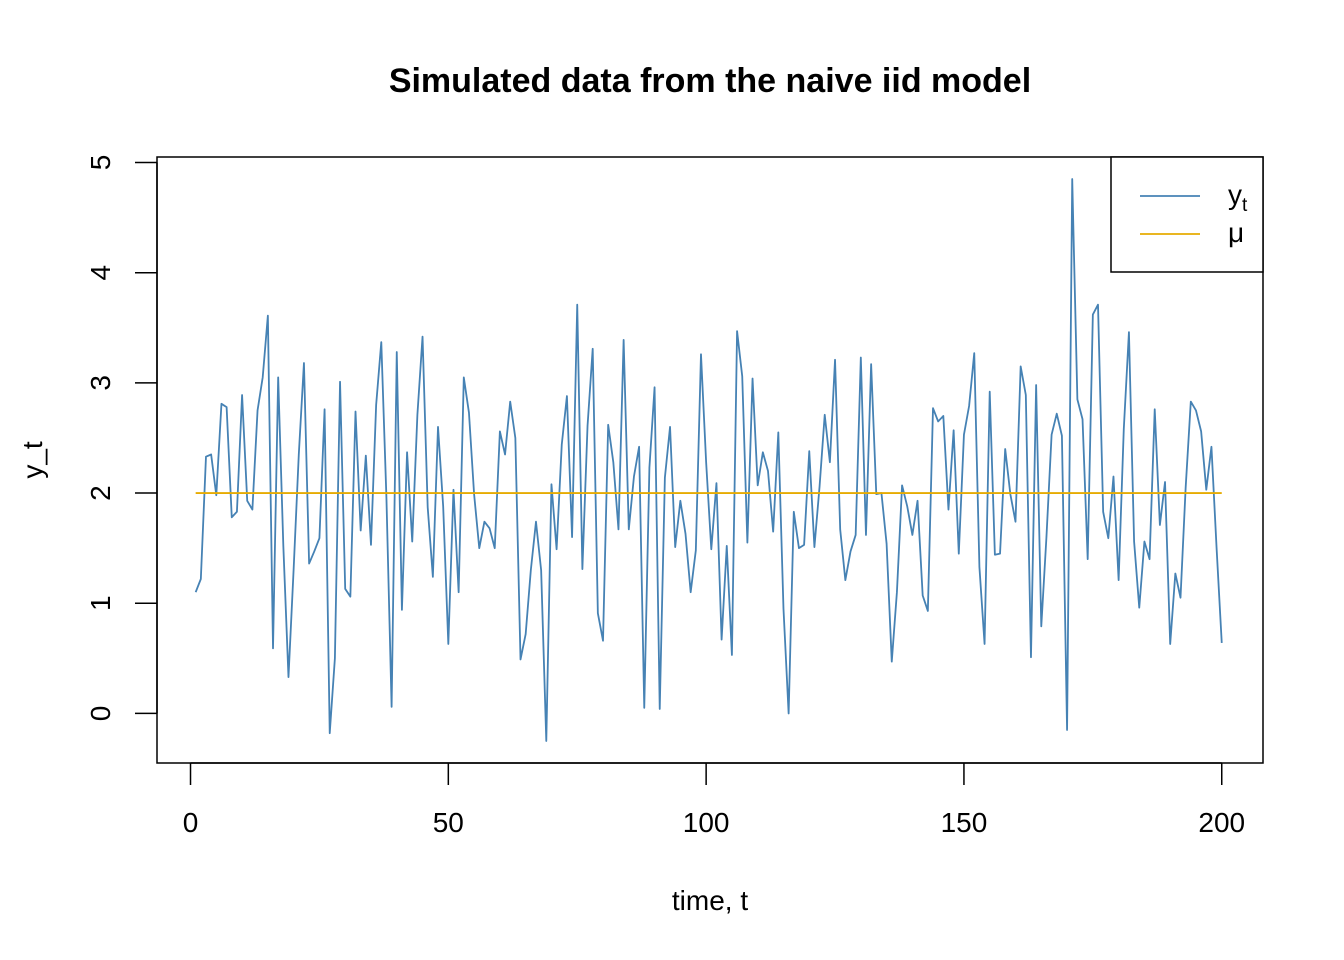 Image resolution: width=1344 pixels, height=960 pixels. I want to click on legend-box, so click(1187, 214).